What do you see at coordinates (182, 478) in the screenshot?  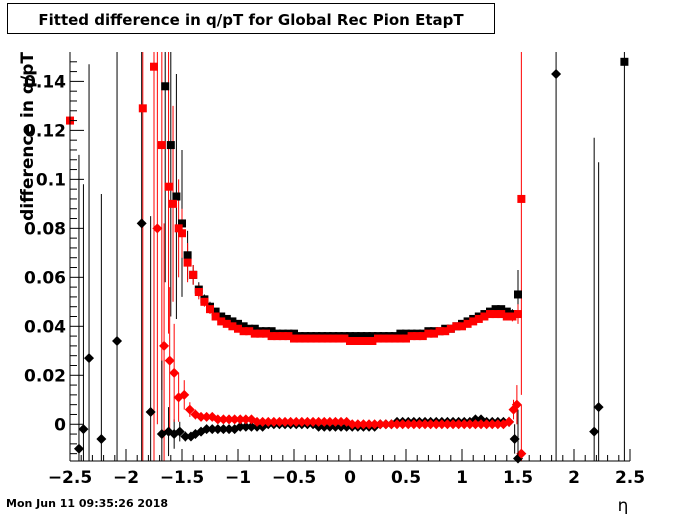 I see `x-tick-label: −1.5` at bounding box center [182, 478].